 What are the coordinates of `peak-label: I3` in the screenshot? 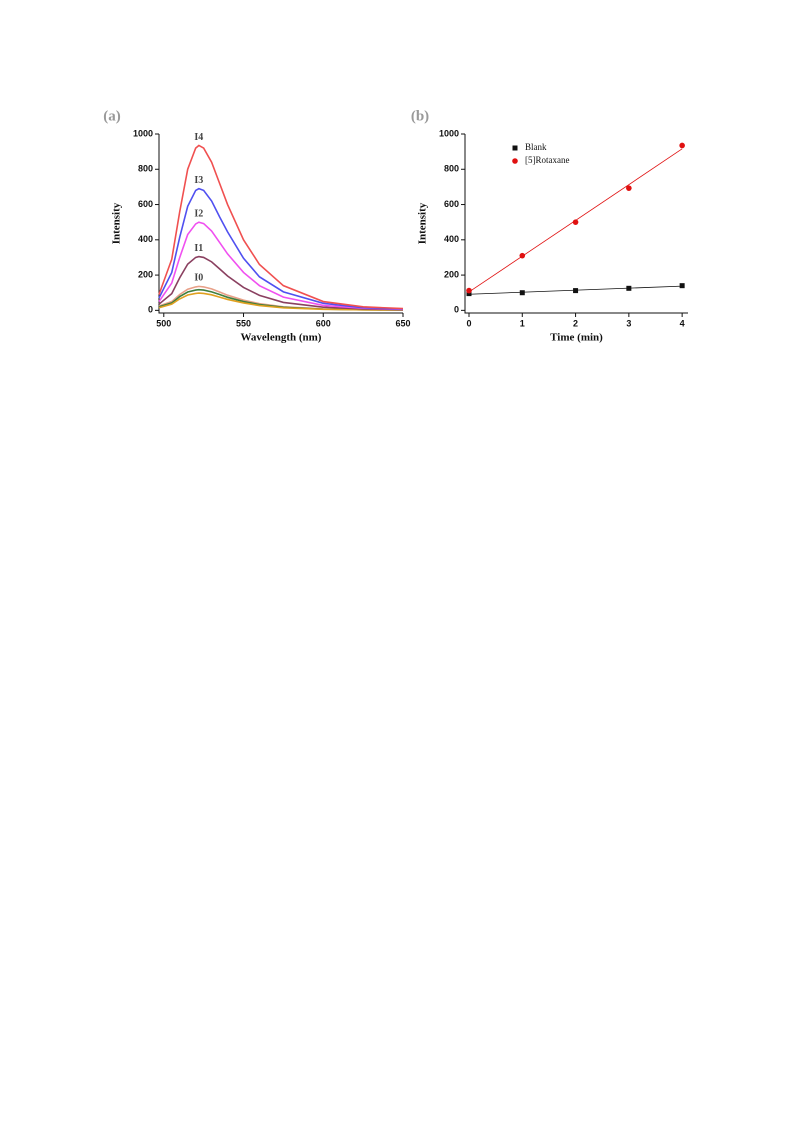 It's located at (198, 180).